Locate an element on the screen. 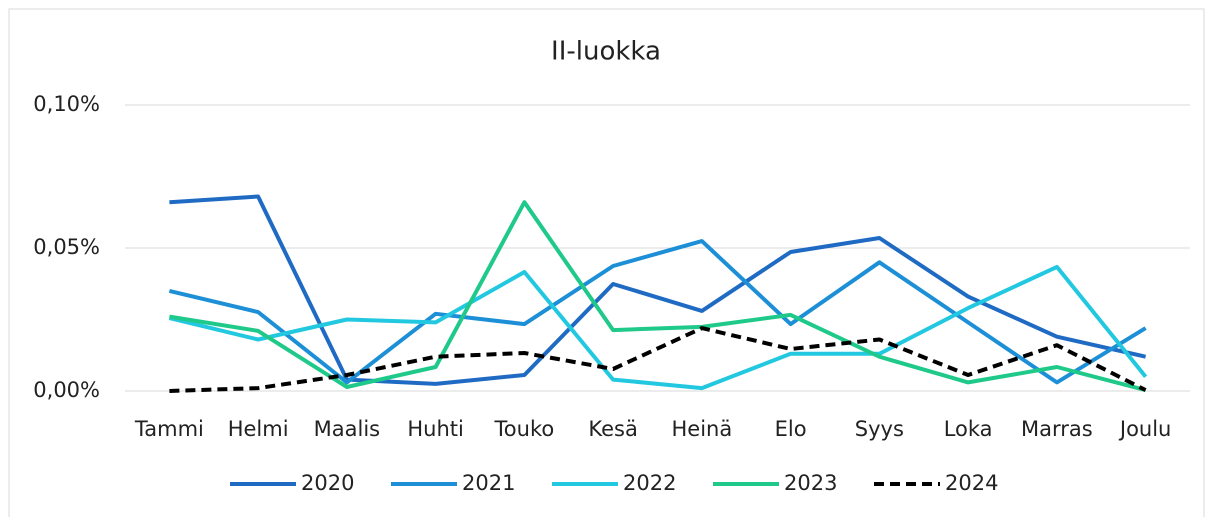  x-tick-label: Kesä is located at coordinates (612, 429).